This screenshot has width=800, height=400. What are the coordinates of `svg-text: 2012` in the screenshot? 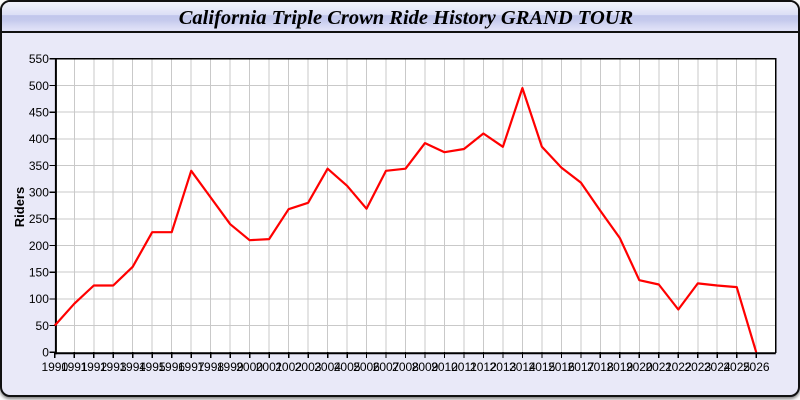 It's located at (483, 367).